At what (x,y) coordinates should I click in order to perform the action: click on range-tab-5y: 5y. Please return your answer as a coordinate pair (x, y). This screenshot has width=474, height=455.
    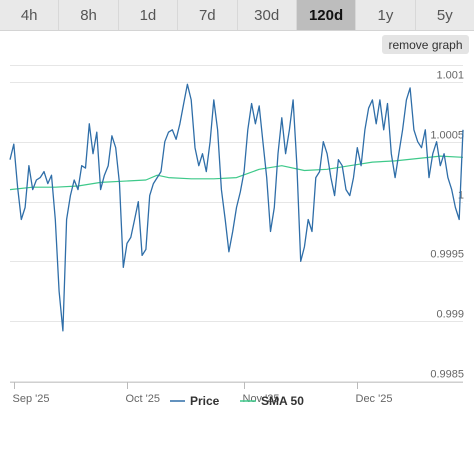
    Looking at the image, I should click on (444, 15).